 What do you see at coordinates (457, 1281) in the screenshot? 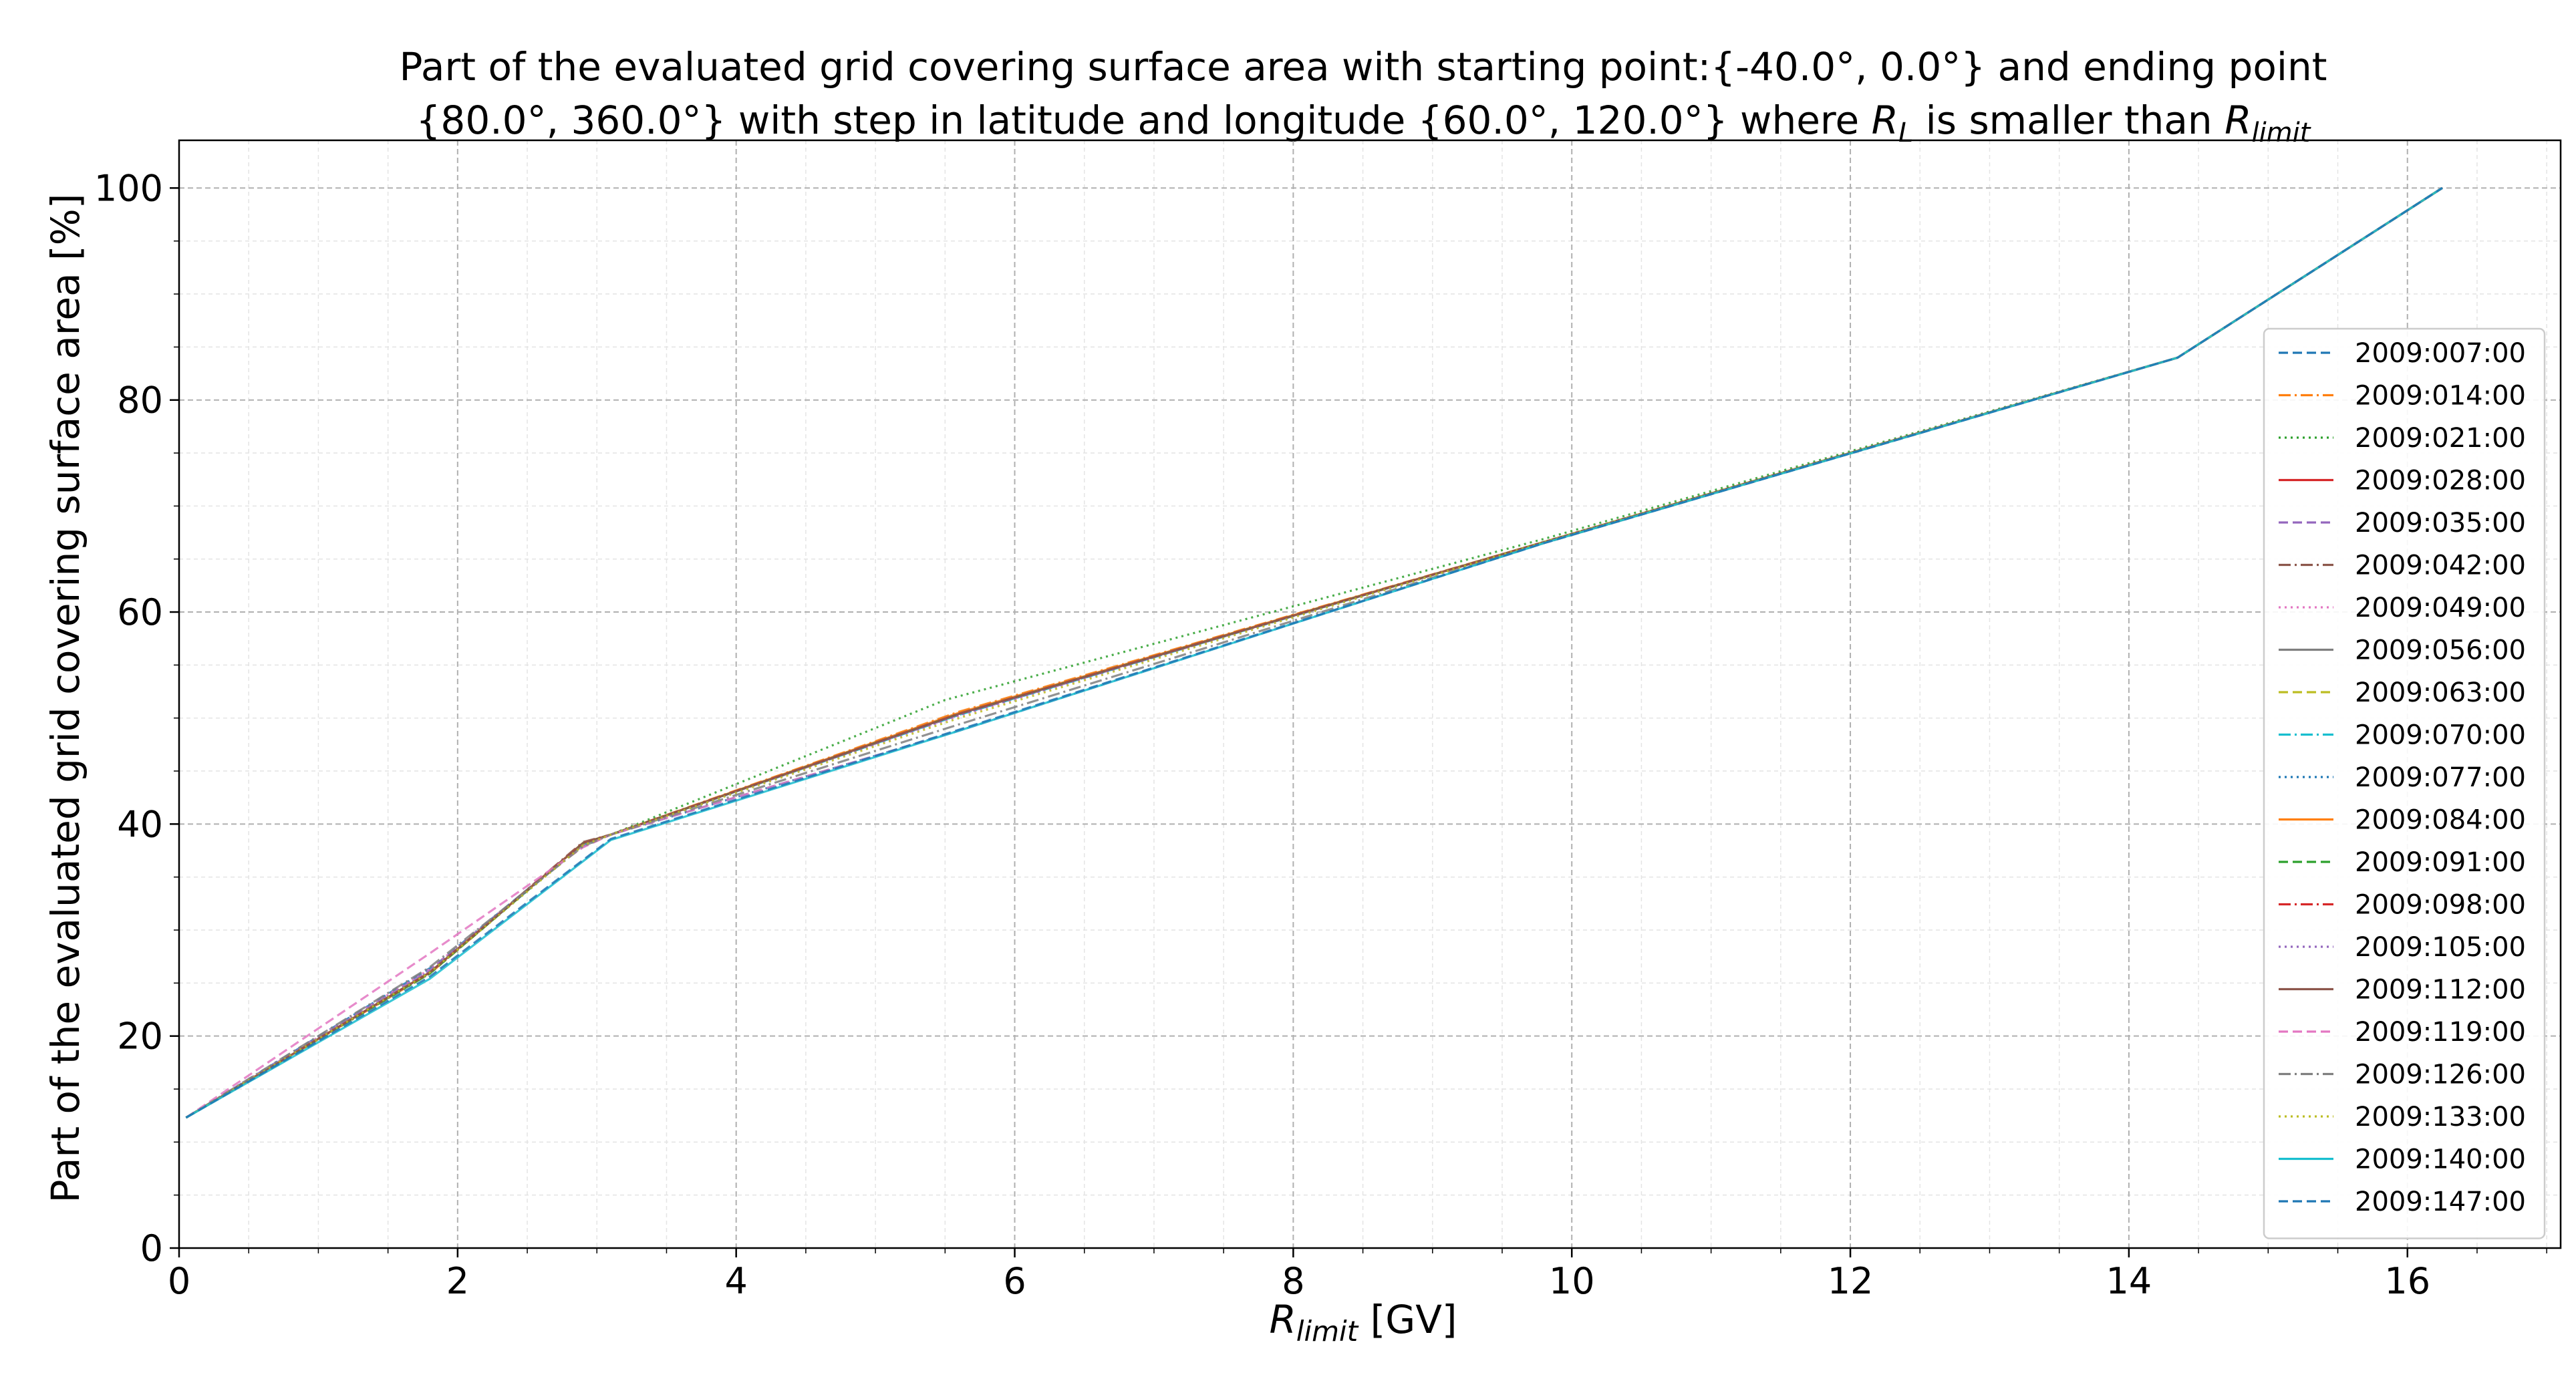
I see `x-tick-label: 2` at bounding box center [457, 1281].